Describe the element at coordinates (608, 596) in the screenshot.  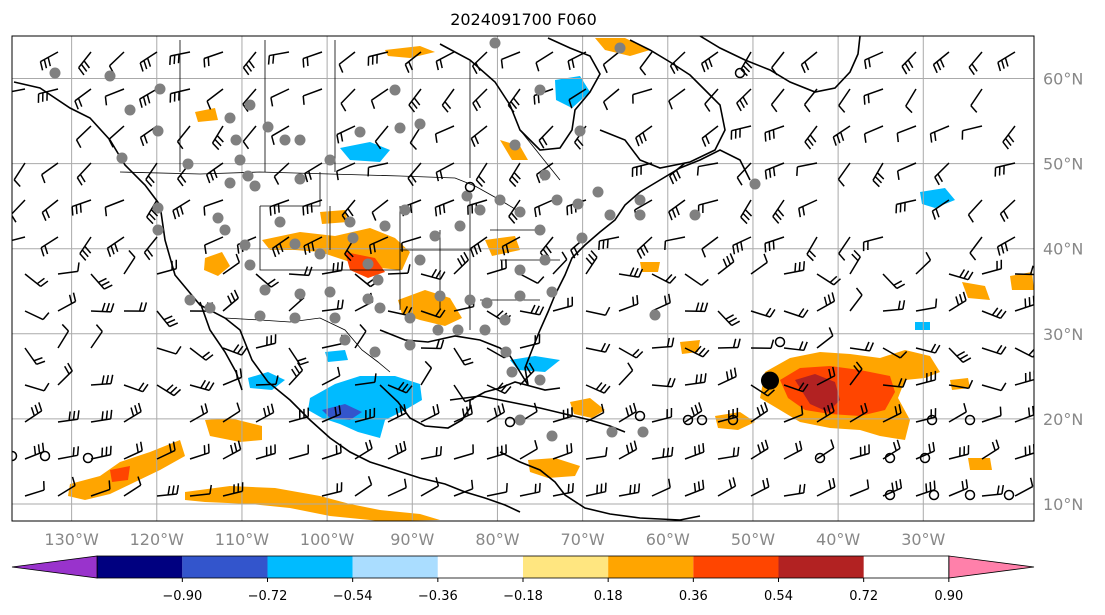
I see `colorbar-tick-label: 0.18` at that location.